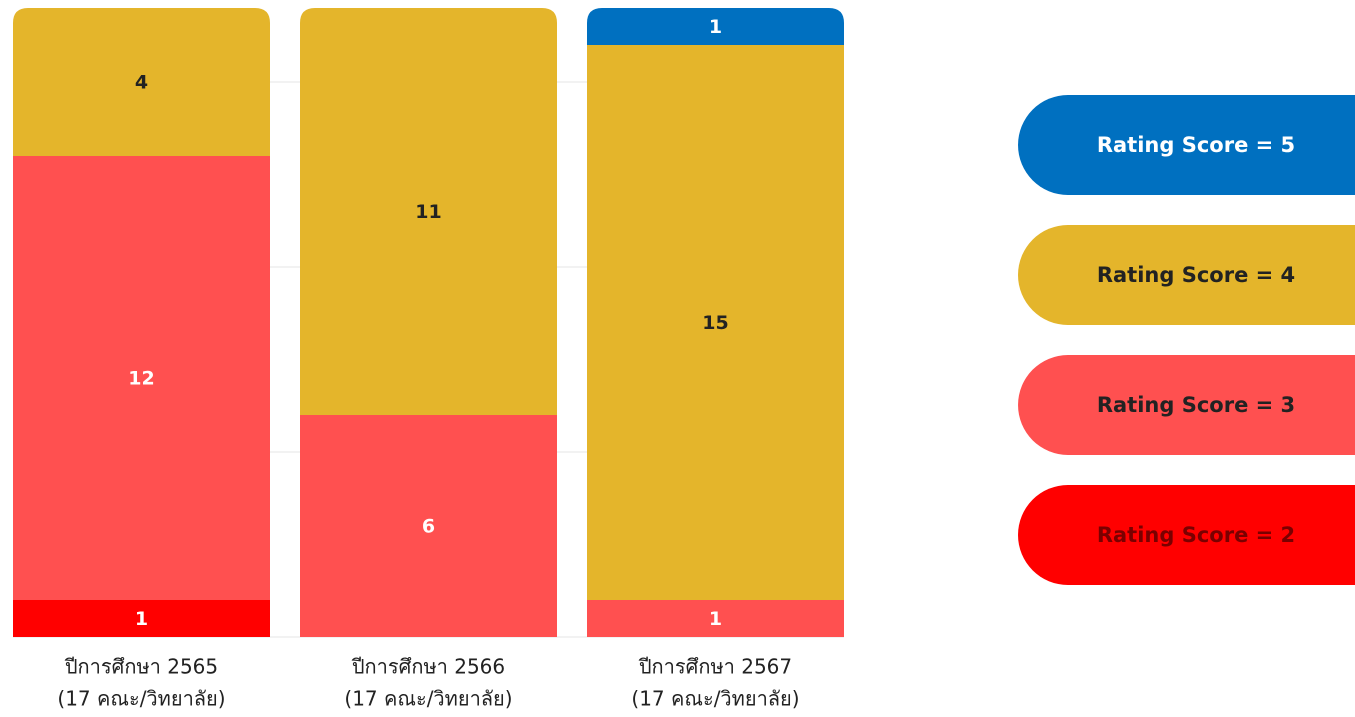 The image size is (1355, 717). What do you see at coordinates (1196, 405) in the screenshot?
I see `legend-label: Rating Score = 3` at bounding box center [1196, 405].